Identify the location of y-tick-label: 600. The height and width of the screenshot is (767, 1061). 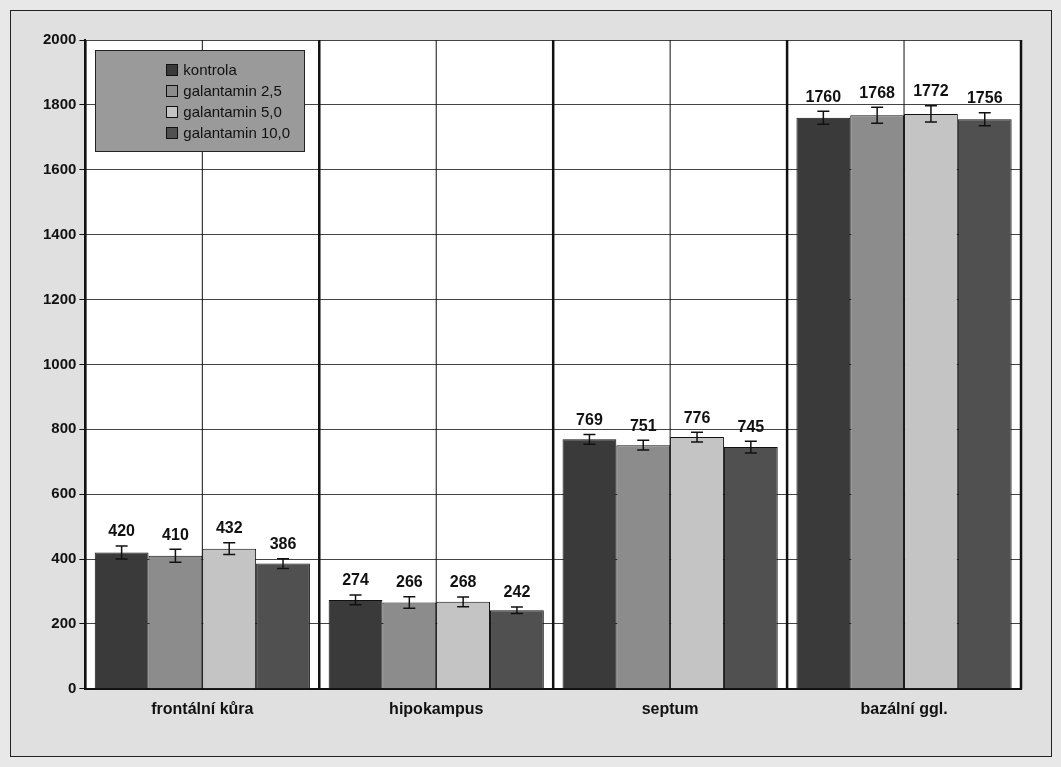
(64, 493).